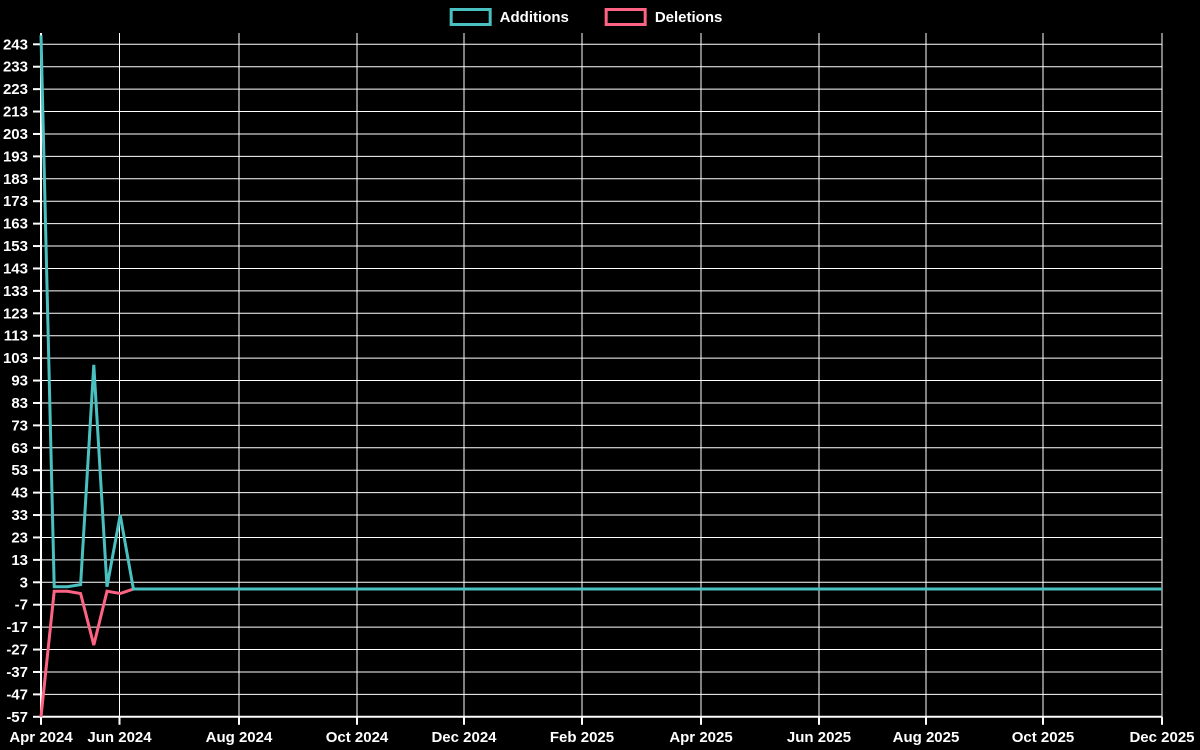 The image size is (1200, 750). What do you see at coordinates (17, 627) in the screenshot?
I see `y-tick-label: -17` at bounding box center [17, 627].